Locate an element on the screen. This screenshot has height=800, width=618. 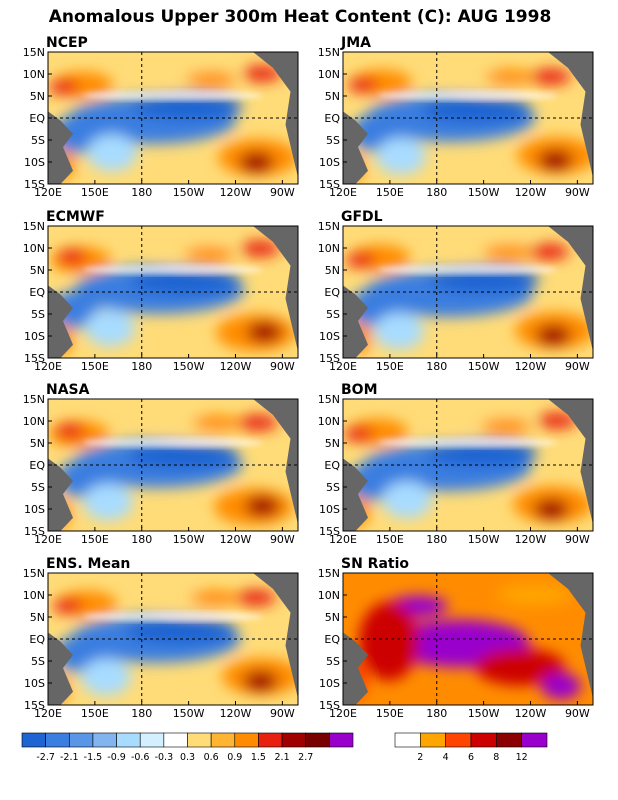
lon-tick-label: 180 is located at coordinates (436, 713).